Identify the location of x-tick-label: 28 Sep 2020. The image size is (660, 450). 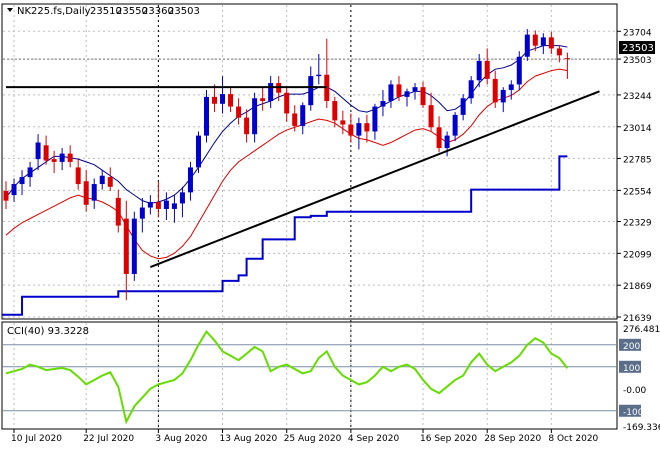
(512, 439).